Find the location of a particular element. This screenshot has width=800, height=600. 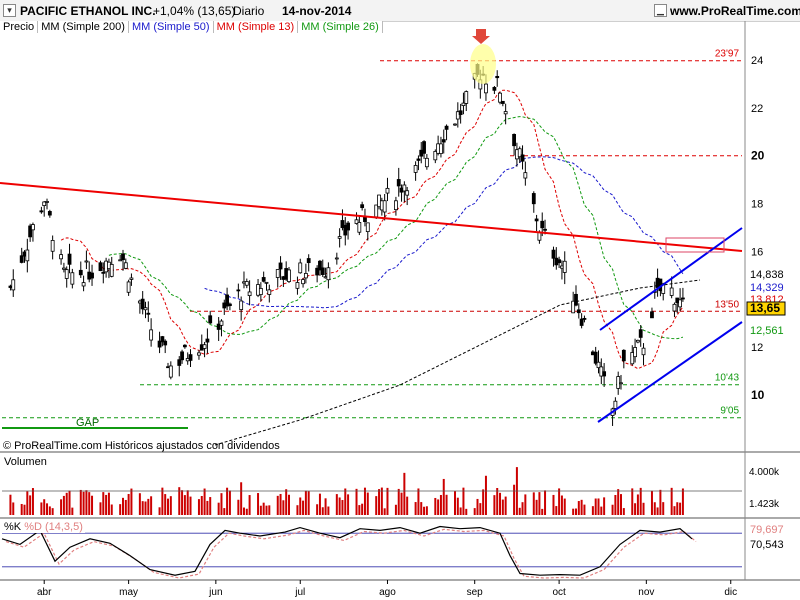

collapse-icon: ▾ is located at coordinates (9, 10).